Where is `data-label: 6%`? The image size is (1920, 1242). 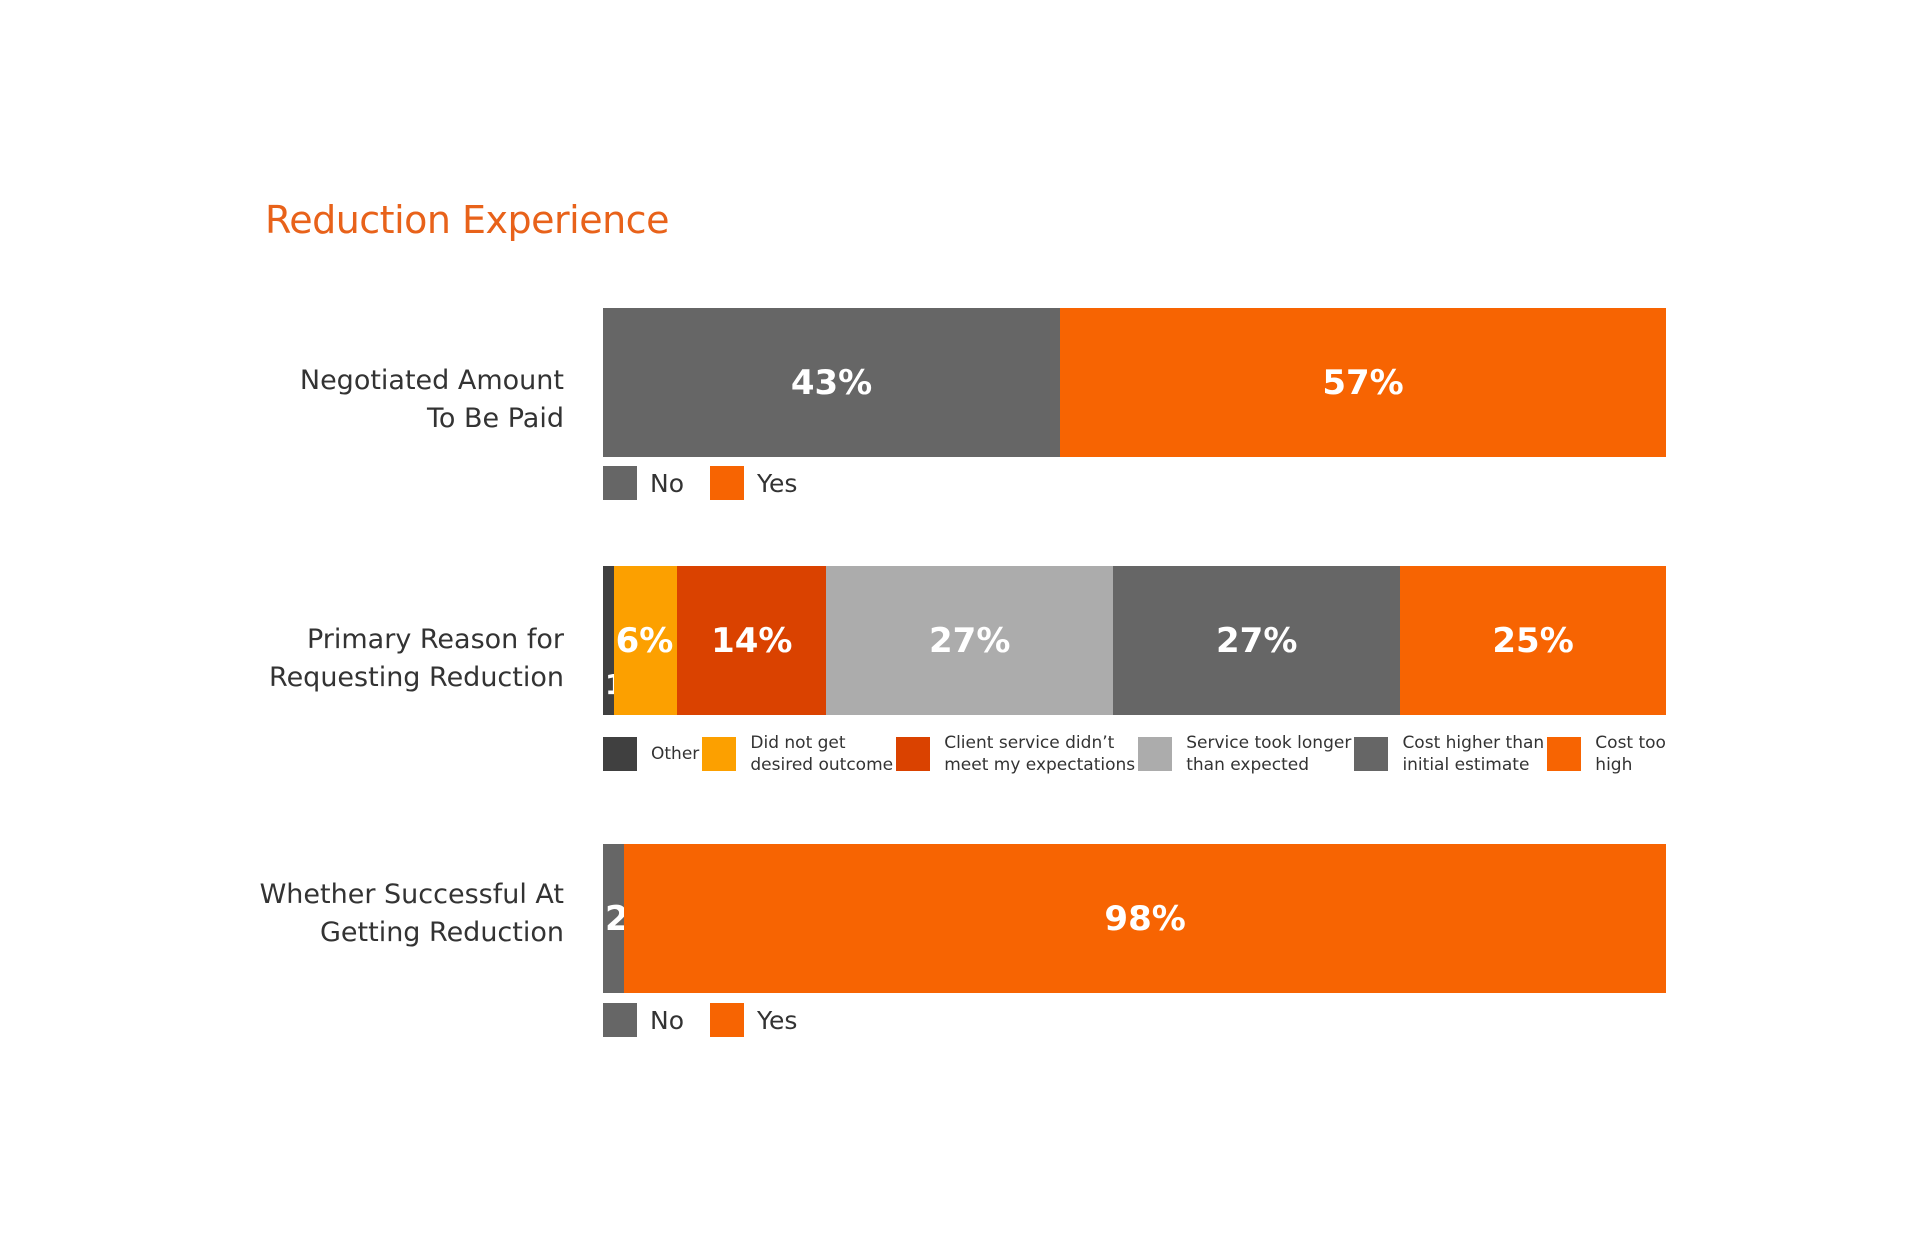 data-label: 6% is located at coordinates (644, 640).